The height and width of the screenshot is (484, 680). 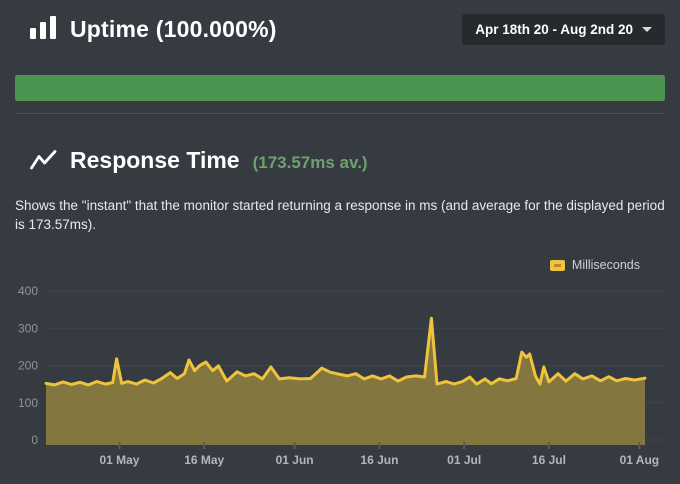 I want to click on chart-legend: Milliseconds, so click(x=327, y=265).